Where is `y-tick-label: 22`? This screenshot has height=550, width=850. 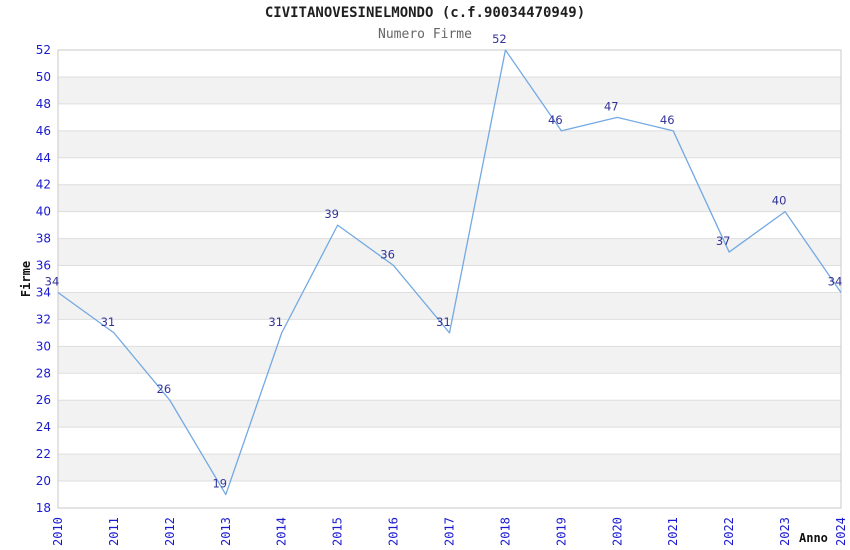 y-tick-label: 22 is located at coordinates (43, 454).